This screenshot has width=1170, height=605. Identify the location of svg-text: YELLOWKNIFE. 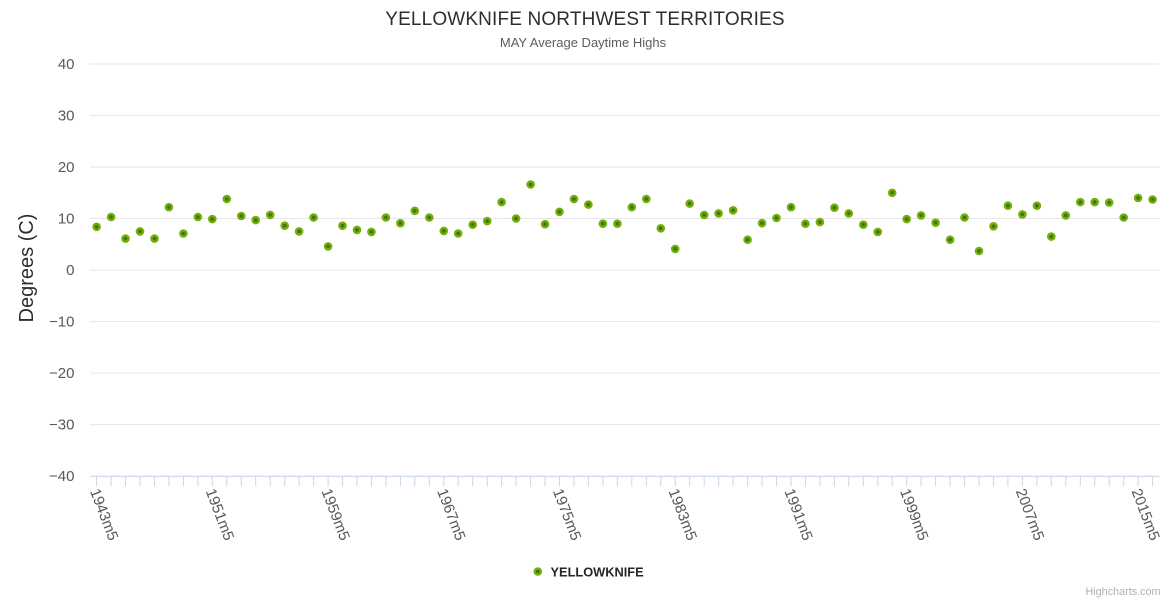
(598, 572).